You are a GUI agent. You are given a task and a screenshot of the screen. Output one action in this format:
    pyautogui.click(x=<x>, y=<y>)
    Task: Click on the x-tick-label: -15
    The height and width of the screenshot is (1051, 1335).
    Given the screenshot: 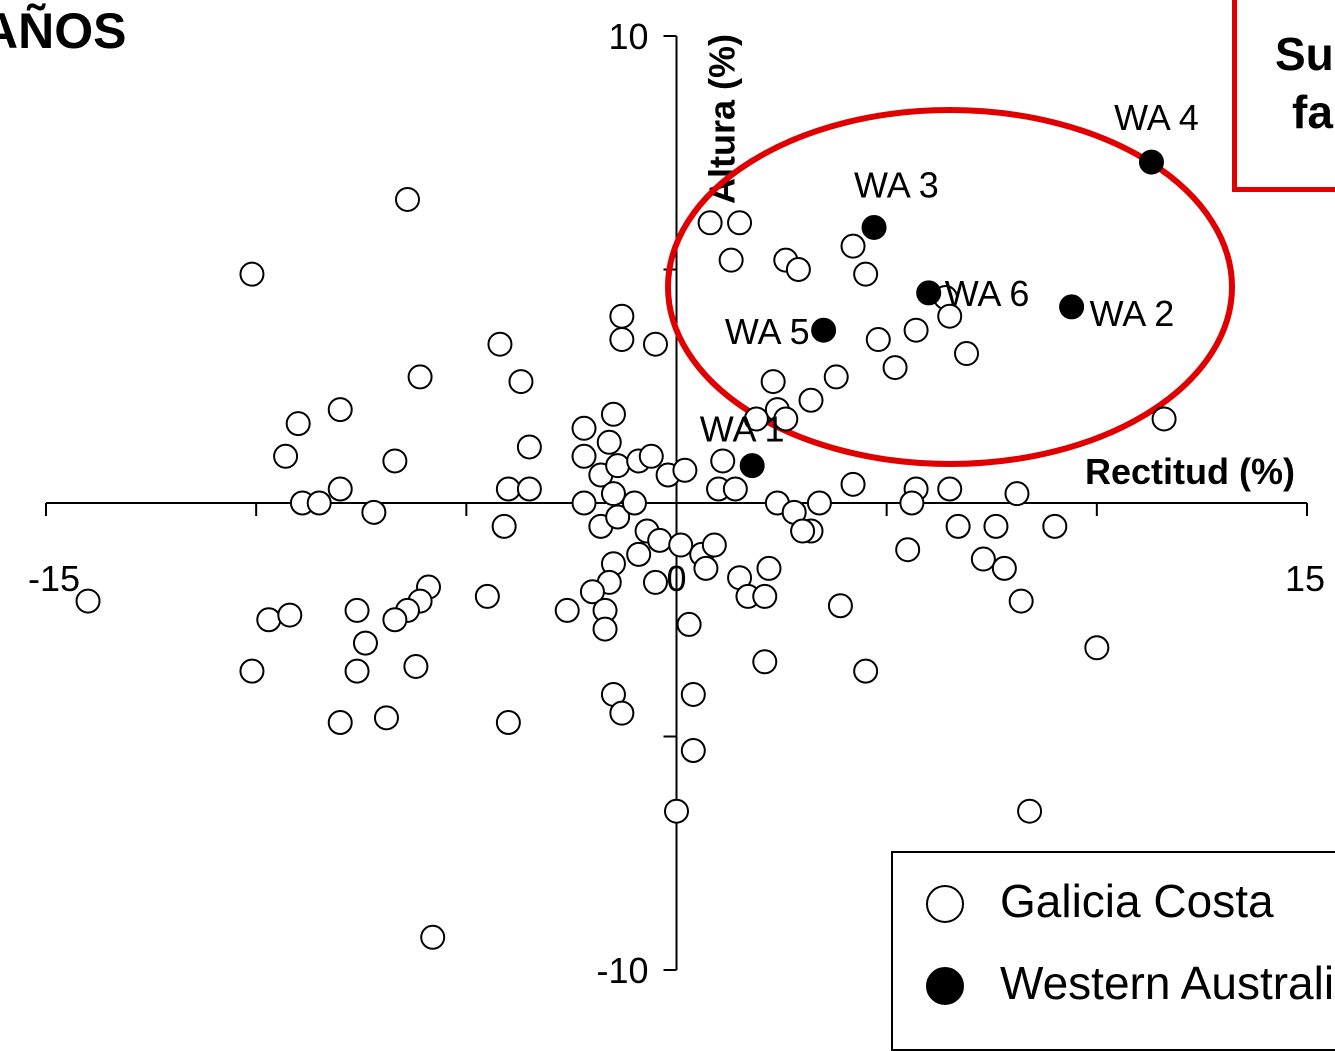 What is the action you would take?
    pyautogui.click(x=54, y=578)
    